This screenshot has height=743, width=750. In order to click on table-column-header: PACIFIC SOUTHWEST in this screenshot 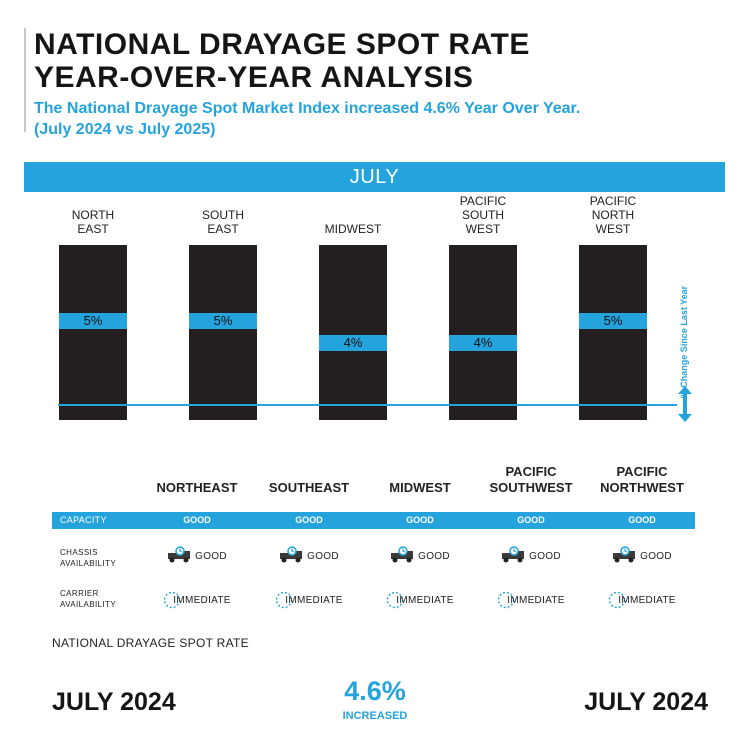, I will do `click(531, 480)`.